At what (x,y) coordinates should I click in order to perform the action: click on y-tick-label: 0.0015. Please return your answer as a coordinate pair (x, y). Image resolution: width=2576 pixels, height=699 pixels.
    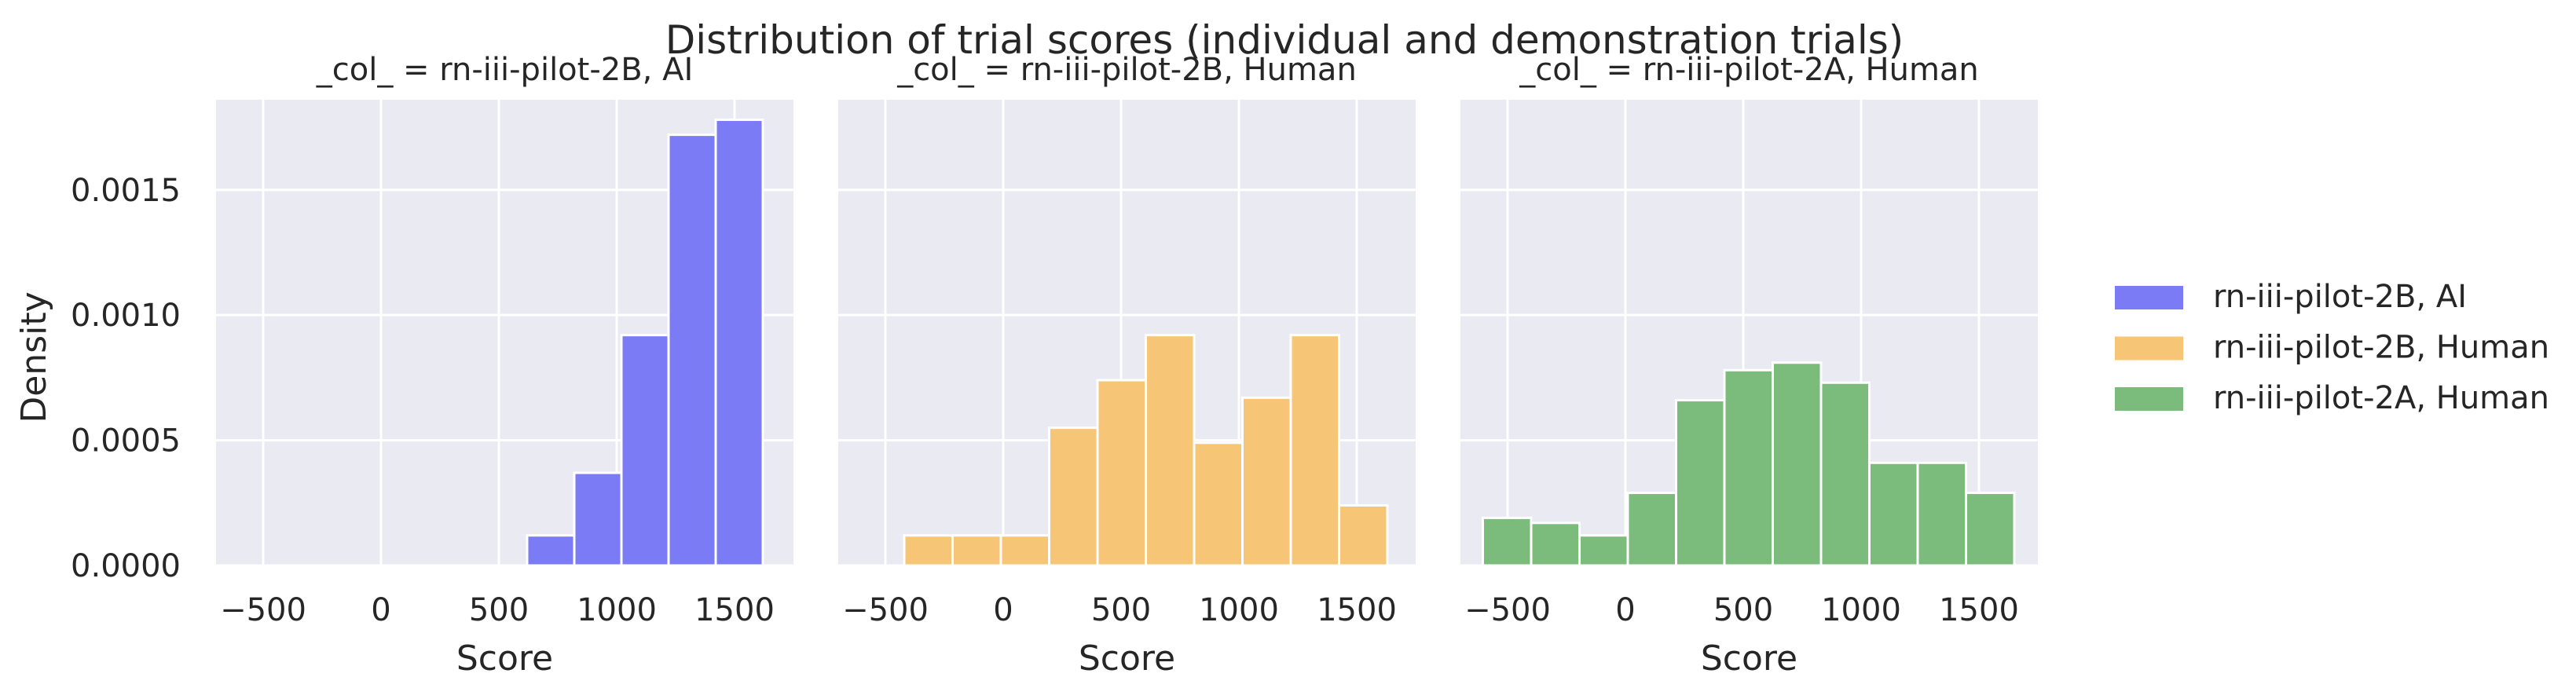
    Looking at the image, I should click on (126, 191).